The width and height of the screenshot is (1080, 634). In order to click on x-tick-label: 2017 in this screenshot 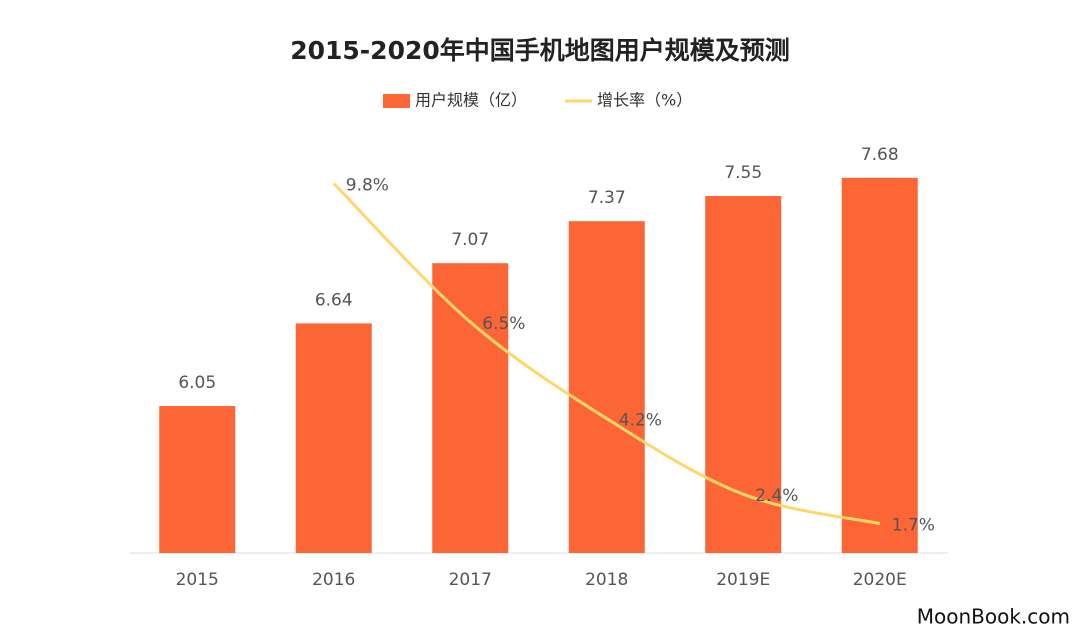, I will do `click(470, 580)`.